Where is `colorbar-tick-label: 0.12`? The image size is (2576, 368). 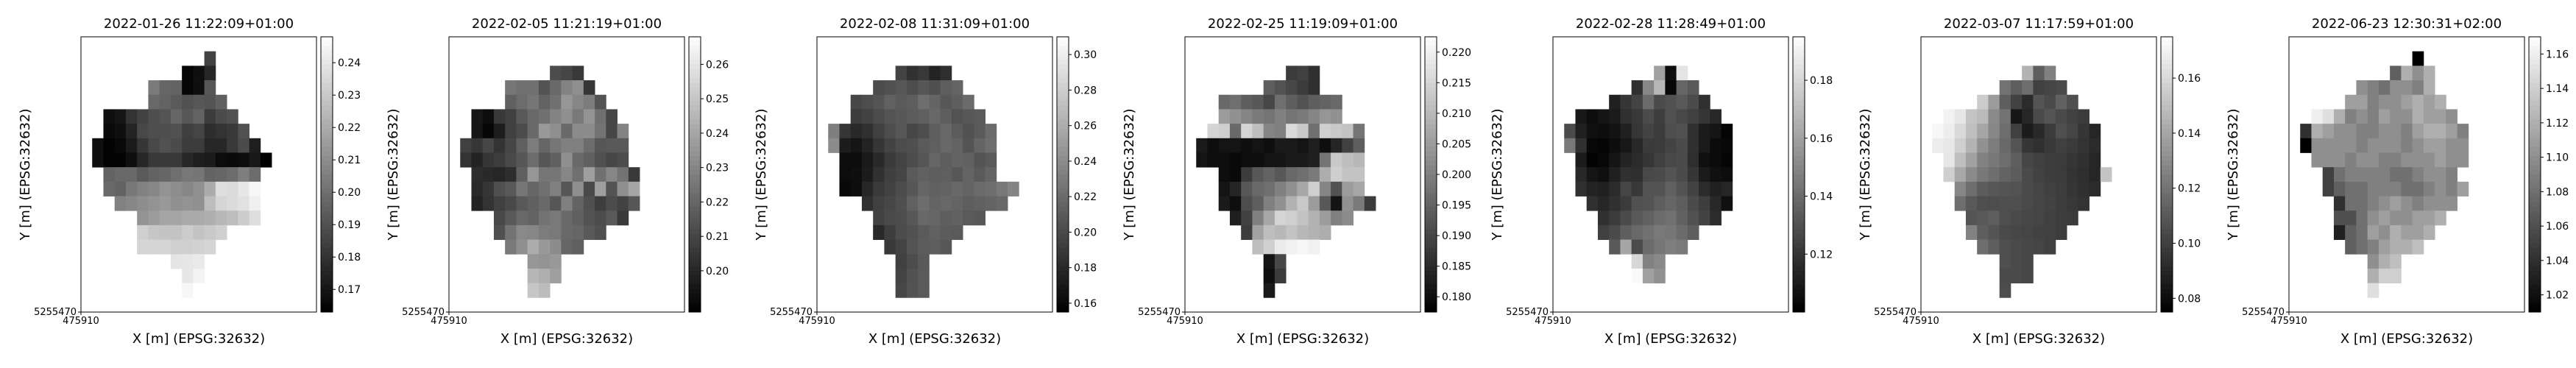 colorbar-tick-label: 0.12 is located at coordinates (2189, 189).